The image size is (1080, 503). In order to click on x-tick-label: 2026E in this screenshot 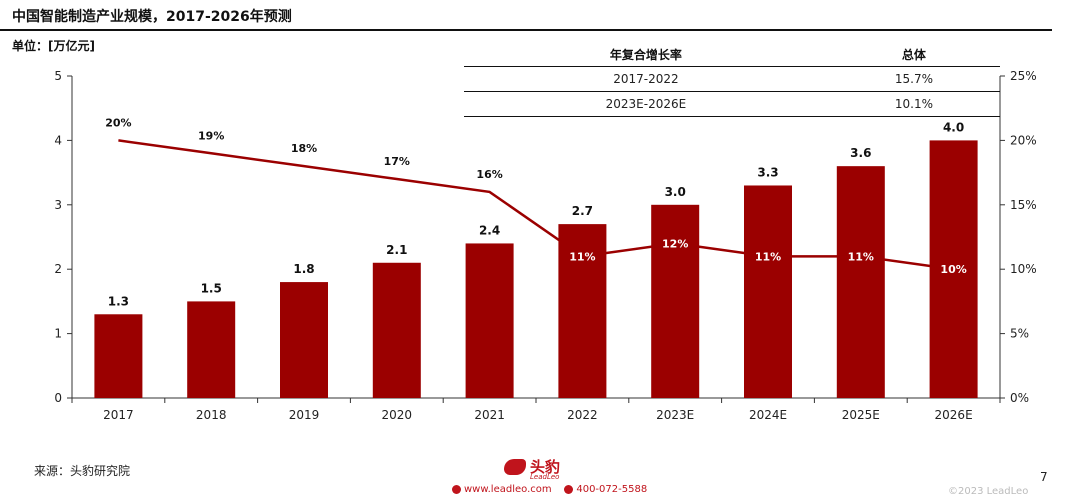, I will do `click(954, 415)`.